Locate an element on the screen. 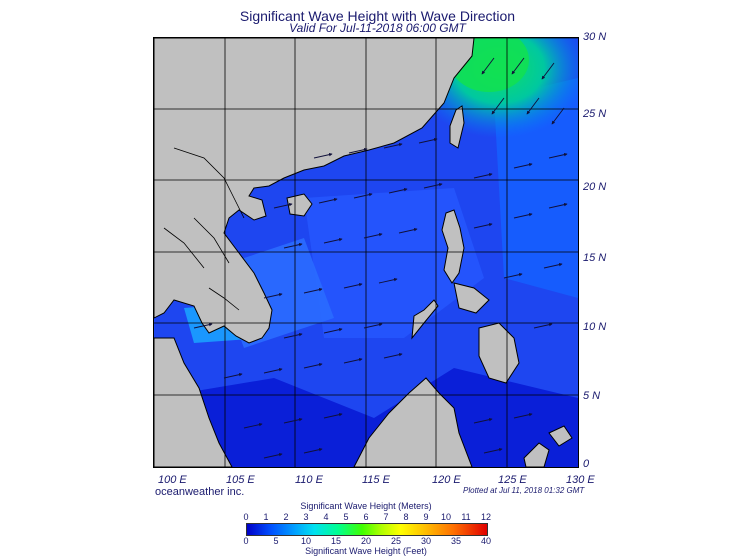 The height and width of the screenshot is (560, 755). lat-label: 30 N is located at coordinates (595, 37).